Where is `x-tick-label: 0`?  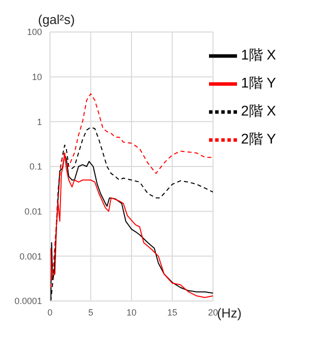 x-tick-label: 0 is located at coordinates (50, 312).